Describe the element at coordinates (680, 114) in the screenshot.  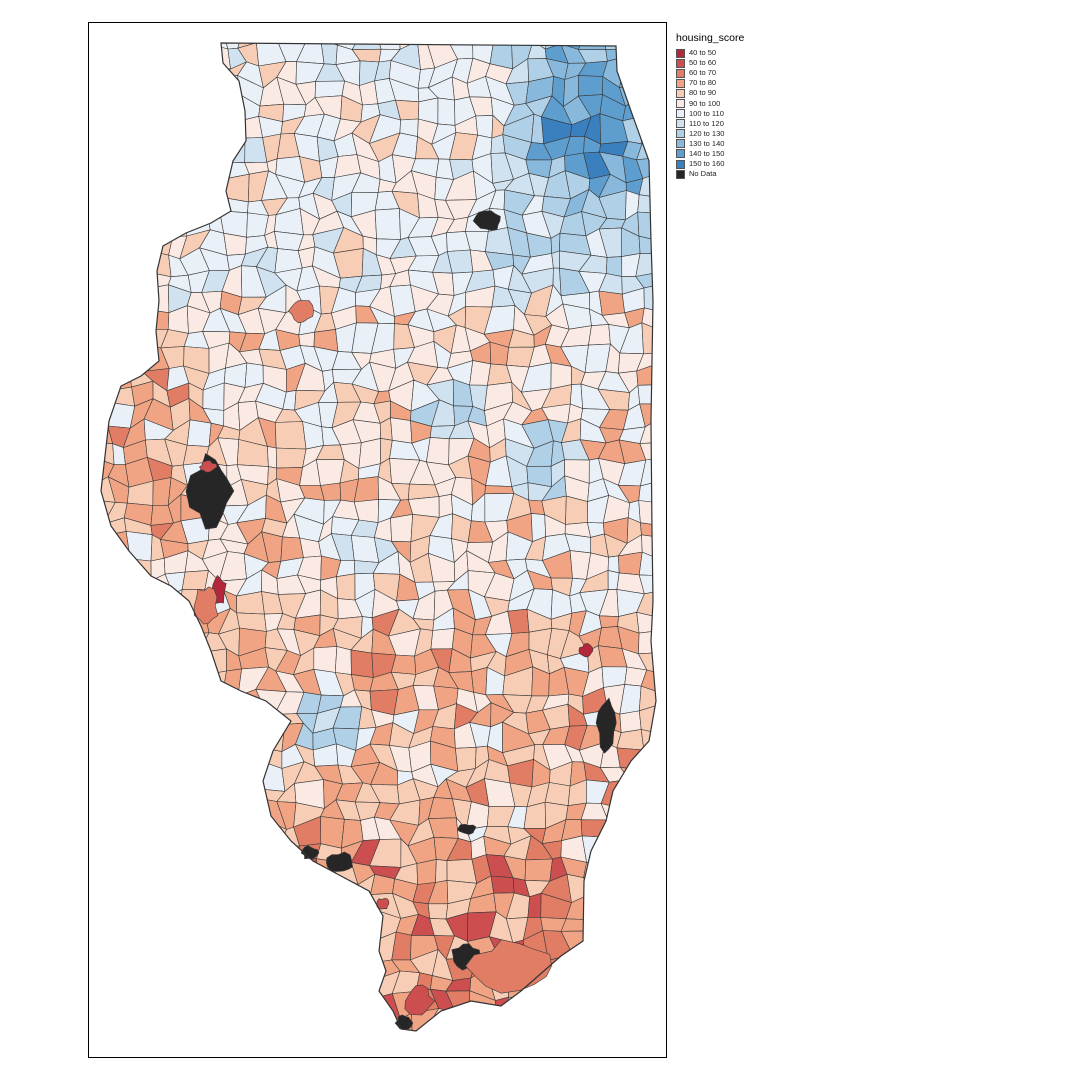
I see `legend-swatch` at that location.